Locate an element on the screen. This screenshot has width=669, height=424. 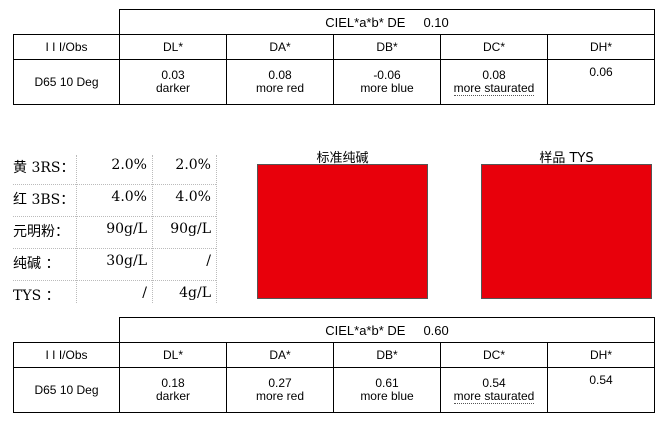
standard-amount: 4.0% is located at coordinates (129, 197).